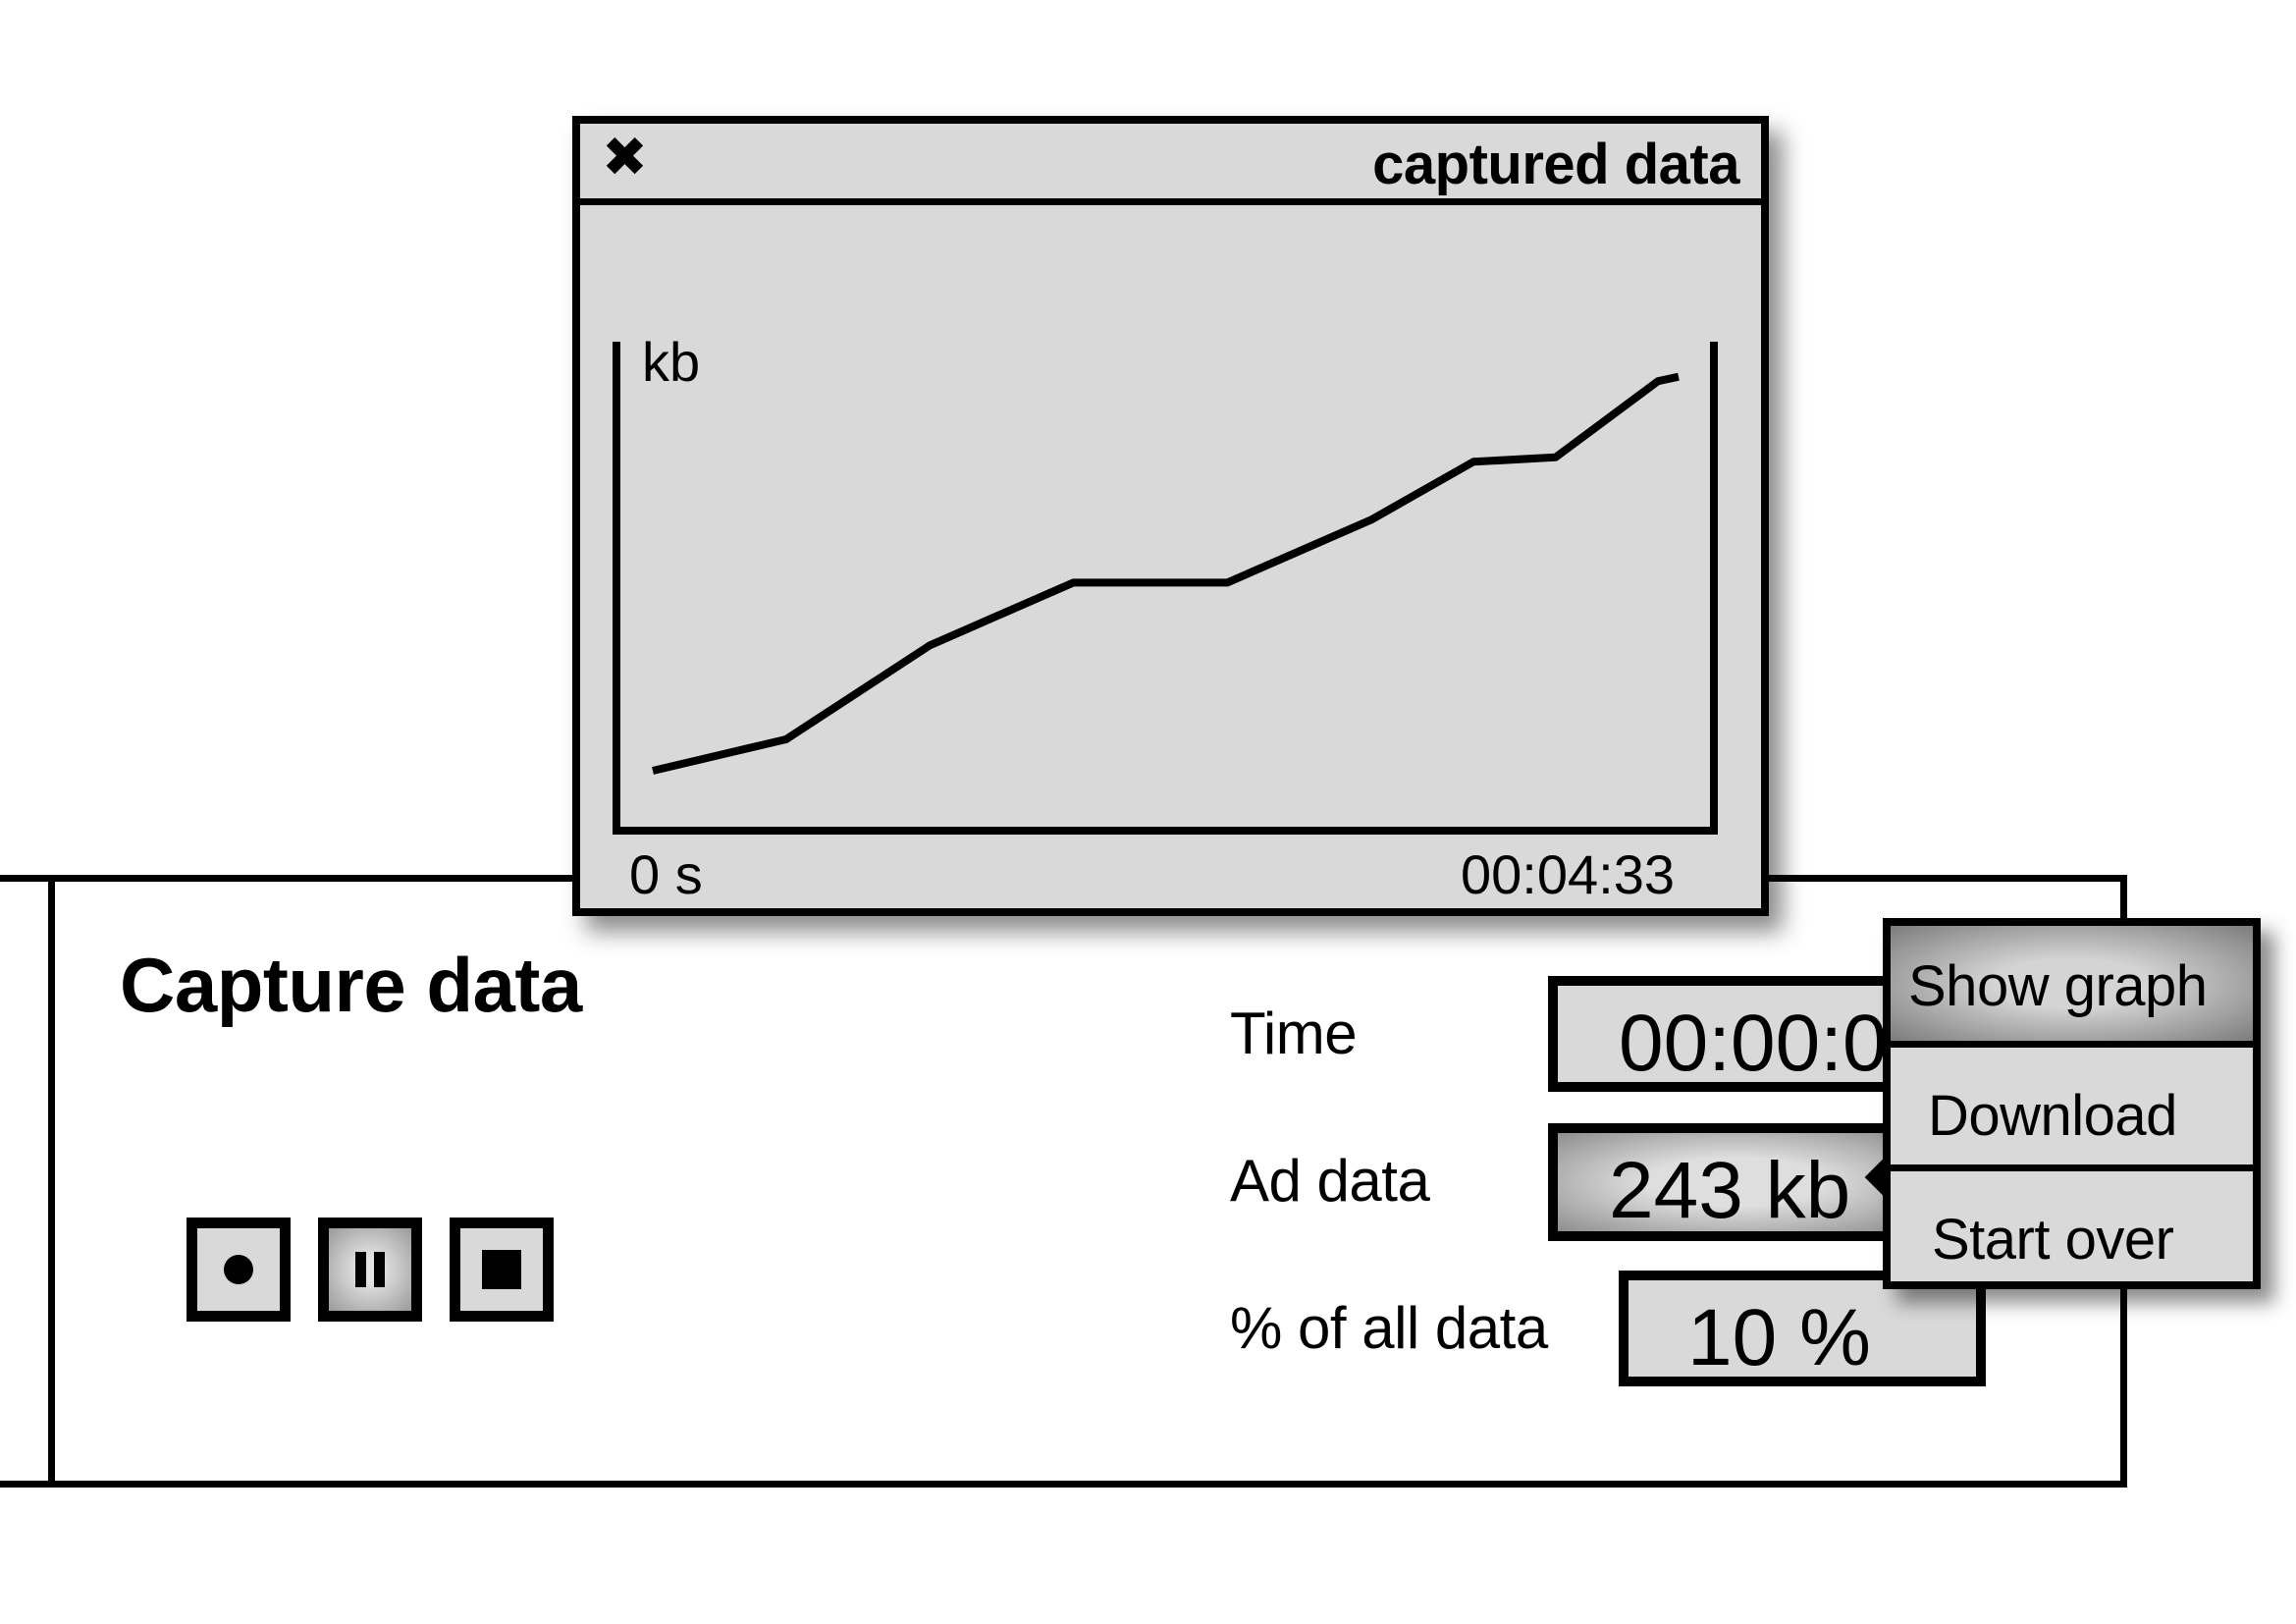 The width and height of the screenshot is (2296, 1624). Describe the element at coordinates (1568, 874) in the screenshot. I see `x-axis-end-label: 00:04:33` at that location.